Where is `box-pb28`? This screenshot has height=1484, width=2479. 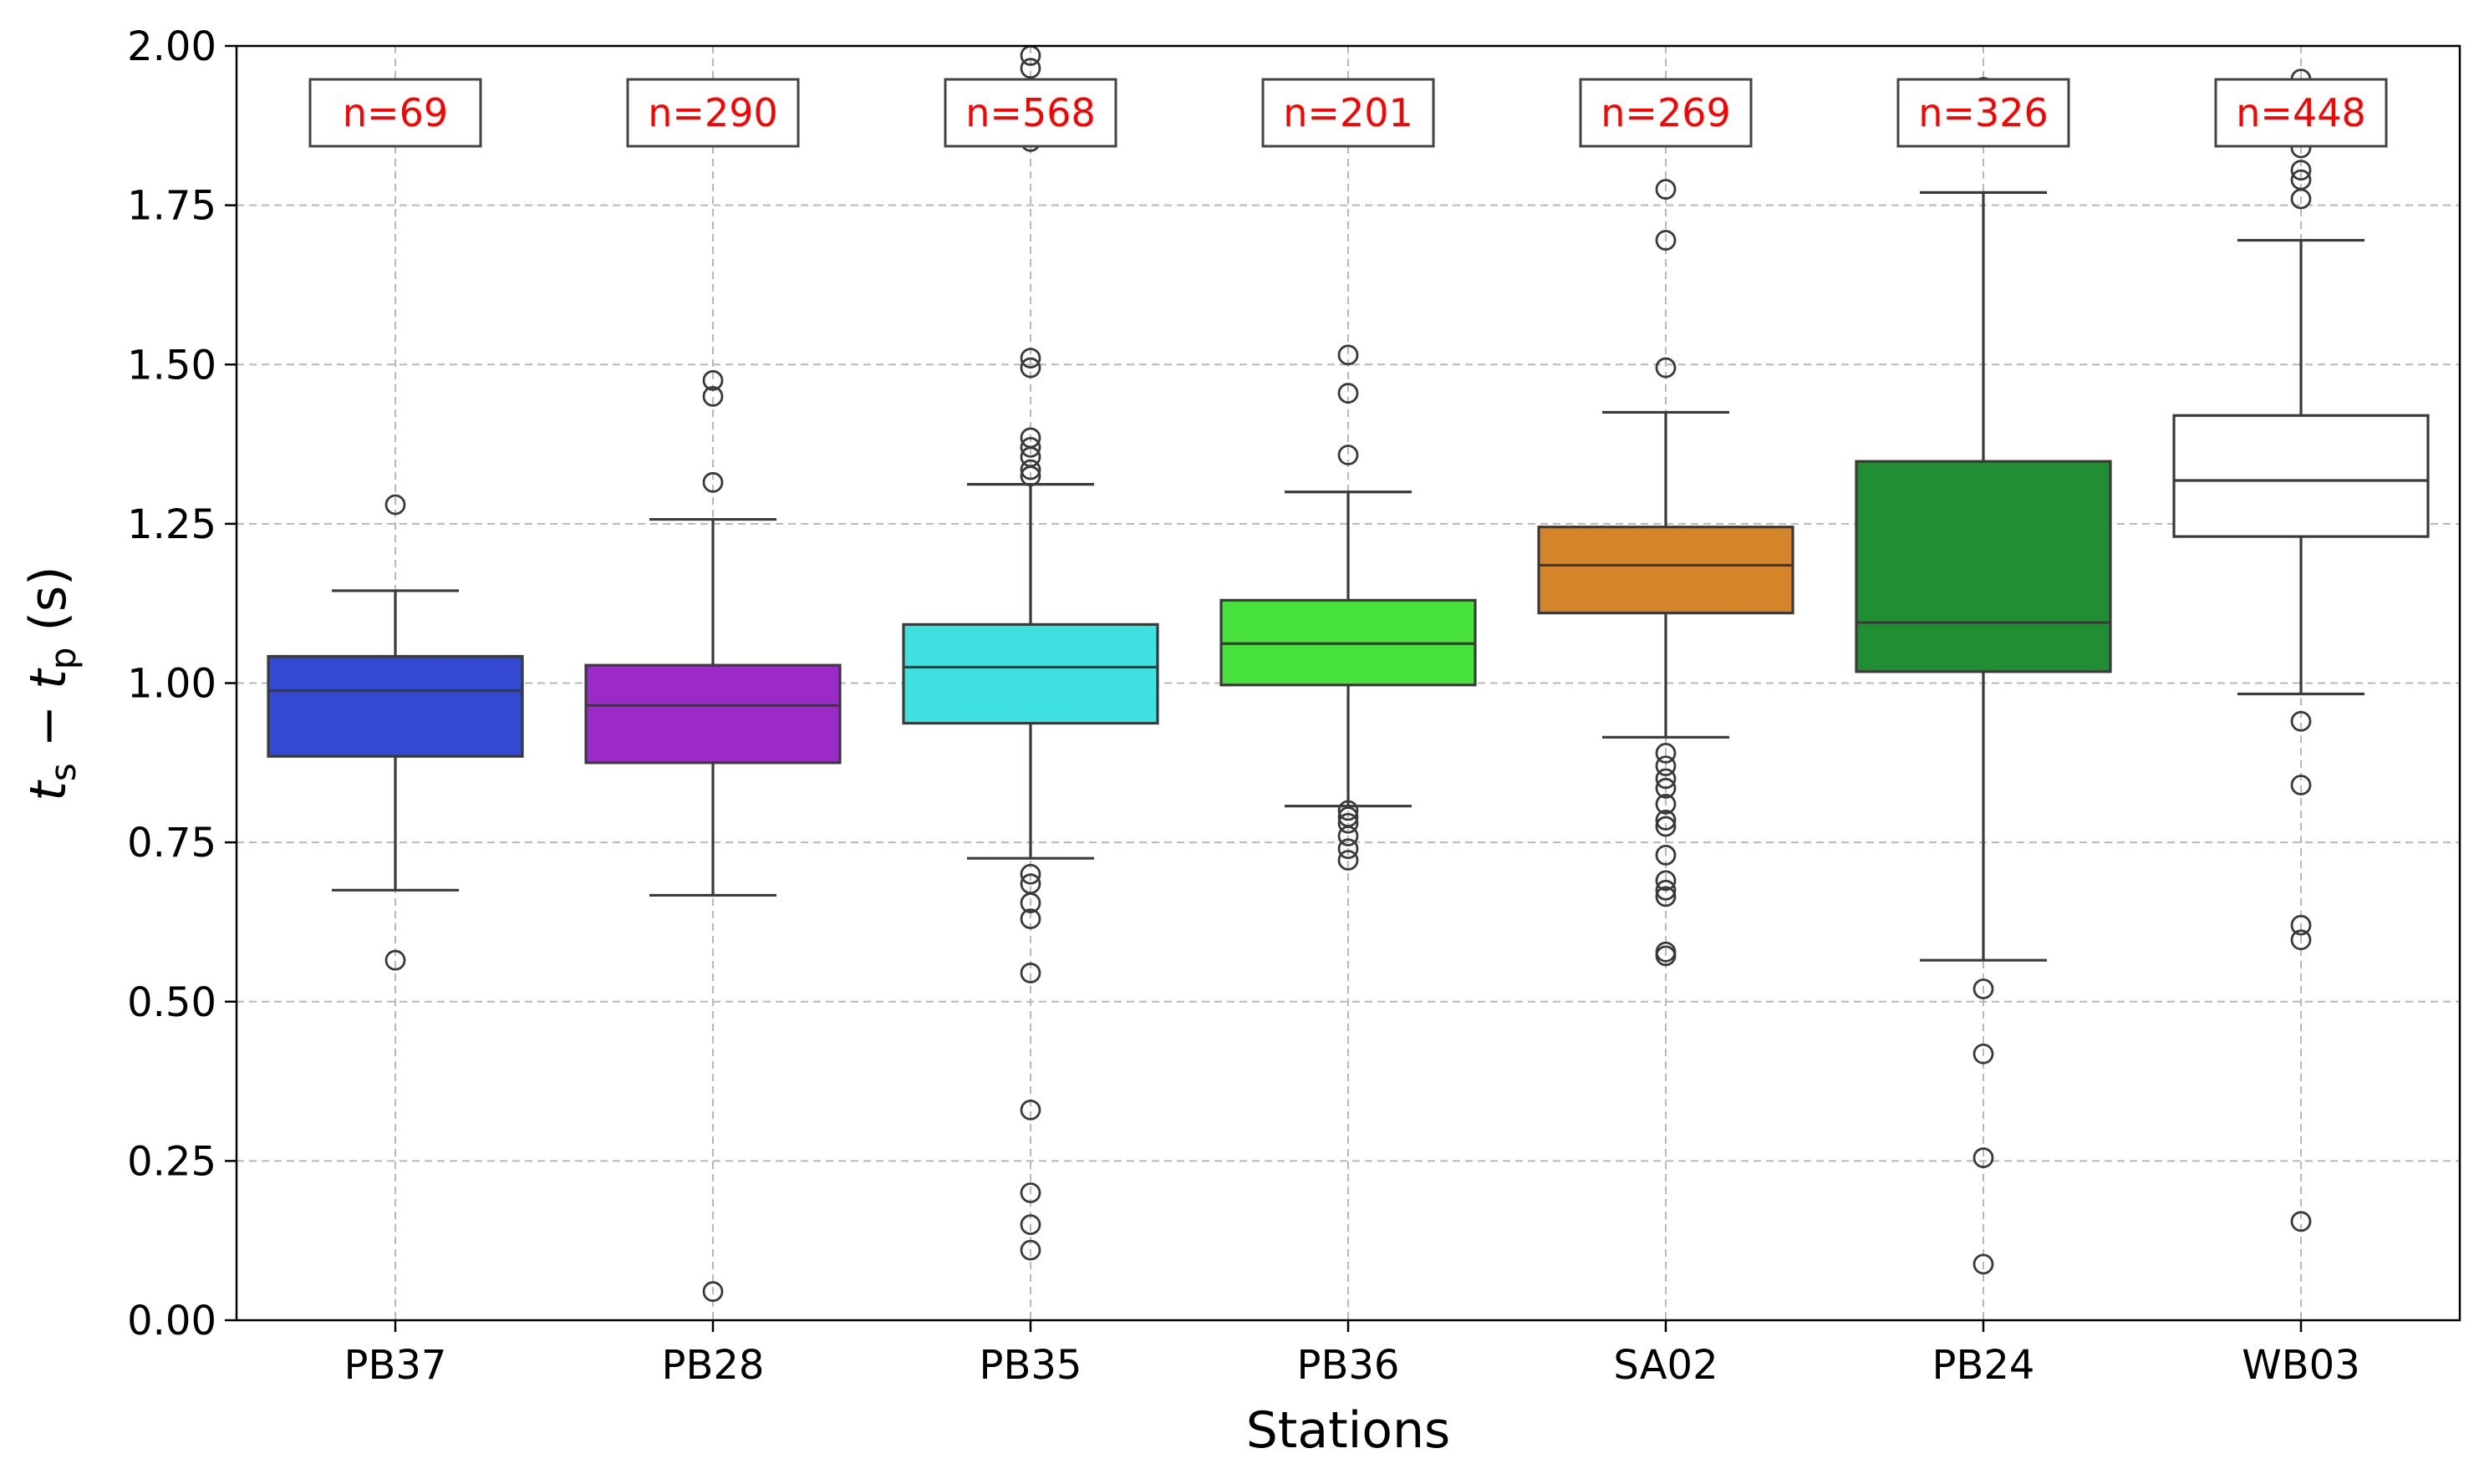 box-pb28 is located at coordinates (713, 836).